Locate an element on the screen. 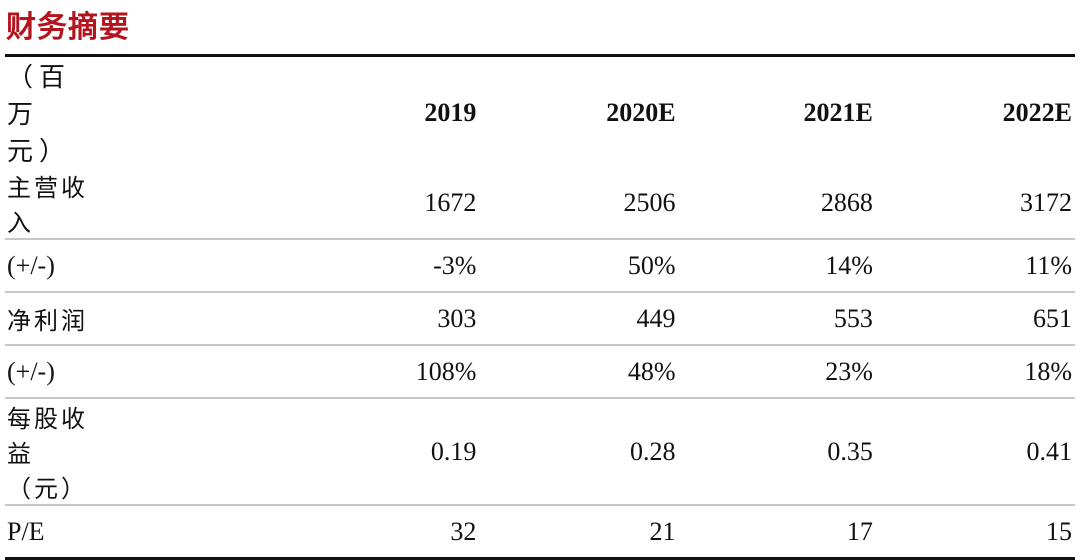  table-cell: 21 is located at coordinates (662, 531).